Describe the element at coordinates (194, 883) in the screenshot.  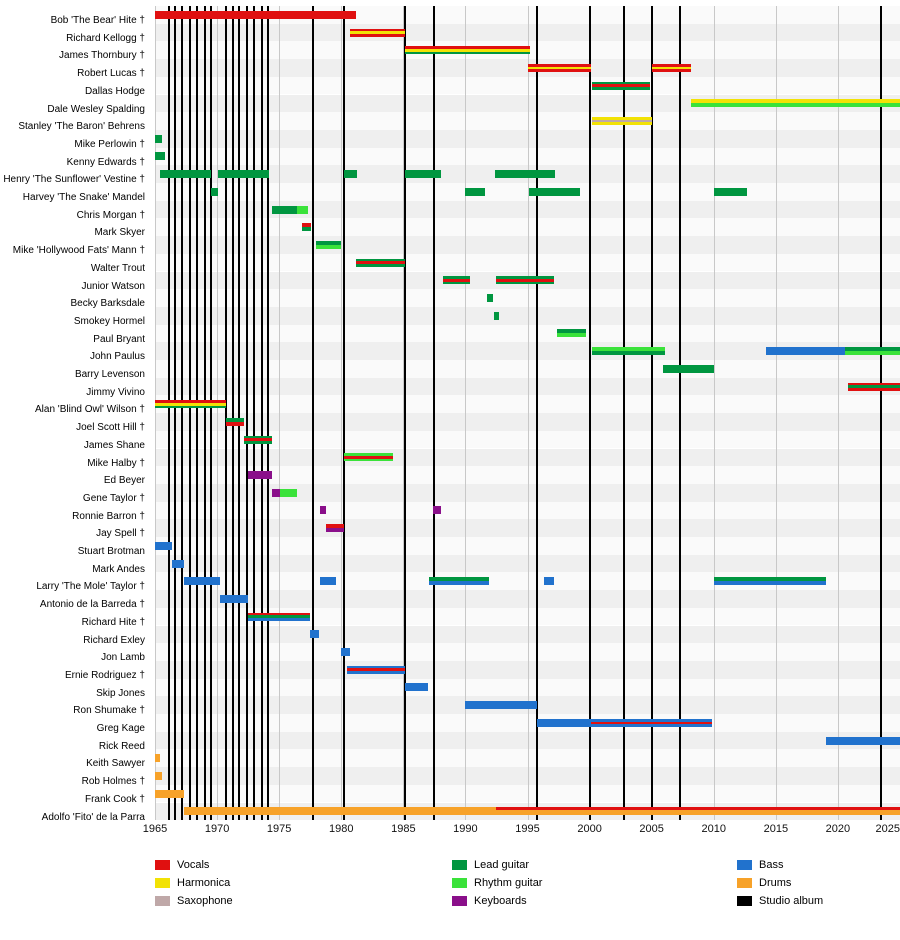
I see `legend-item: Harmonica` at that location.